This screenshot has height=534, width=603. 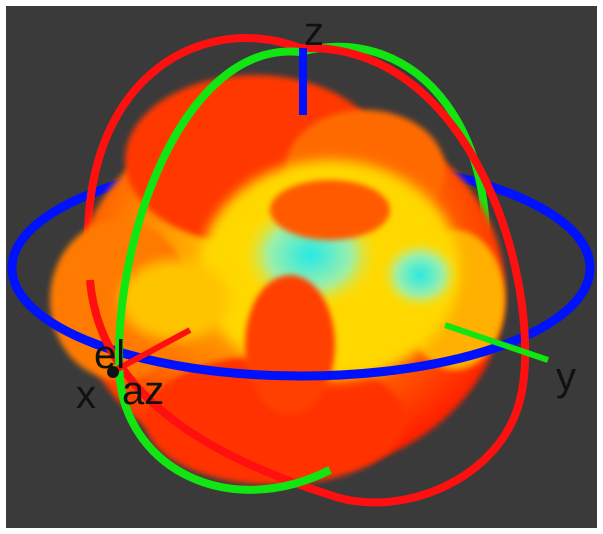 I want to click on x-axis-label: x, so click(x=86, y=395).